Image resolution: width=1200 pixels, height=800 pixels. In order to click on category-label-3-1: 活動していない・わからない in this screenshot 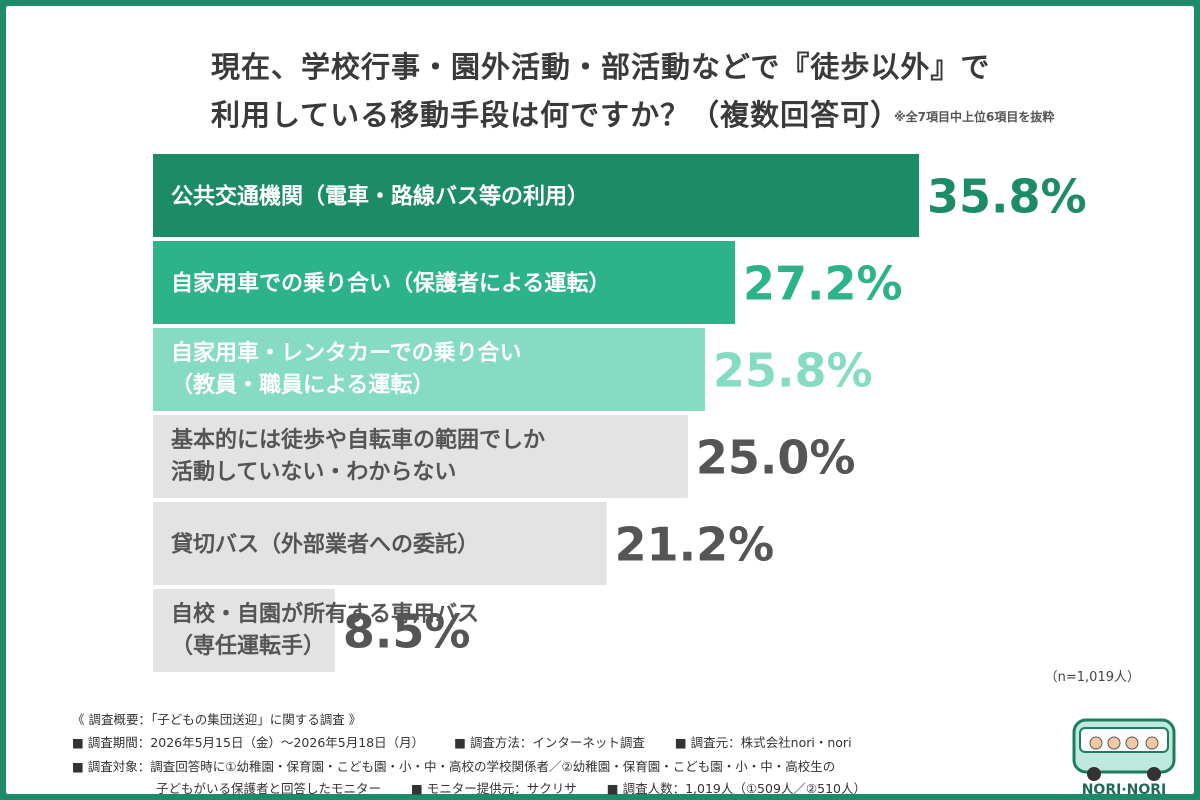, I will do `click(313, 472)`.